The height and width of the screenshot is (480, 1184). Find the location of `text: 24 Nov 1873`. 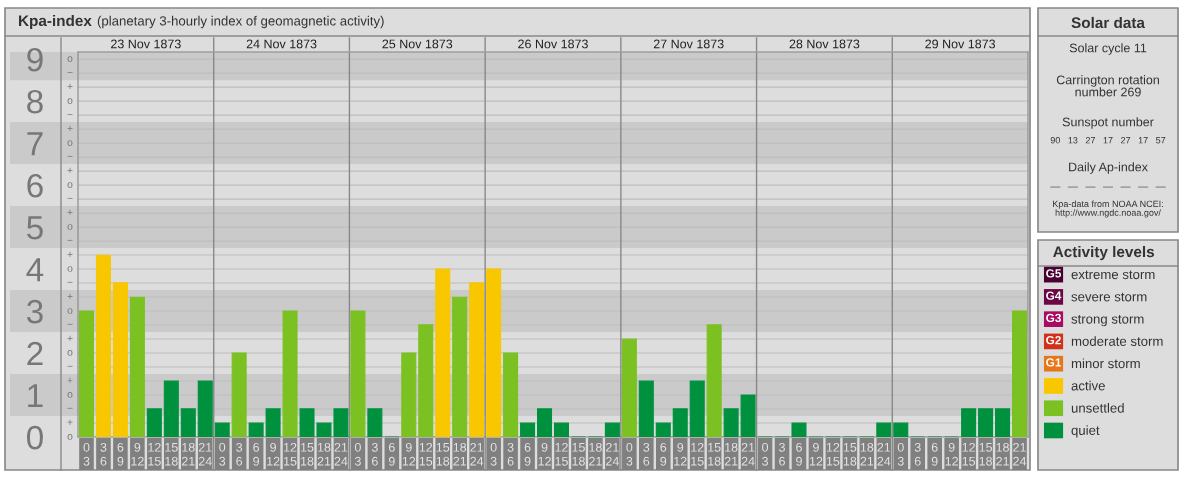

text: 24 Nov 1873 is located at coordinates (281, 44).